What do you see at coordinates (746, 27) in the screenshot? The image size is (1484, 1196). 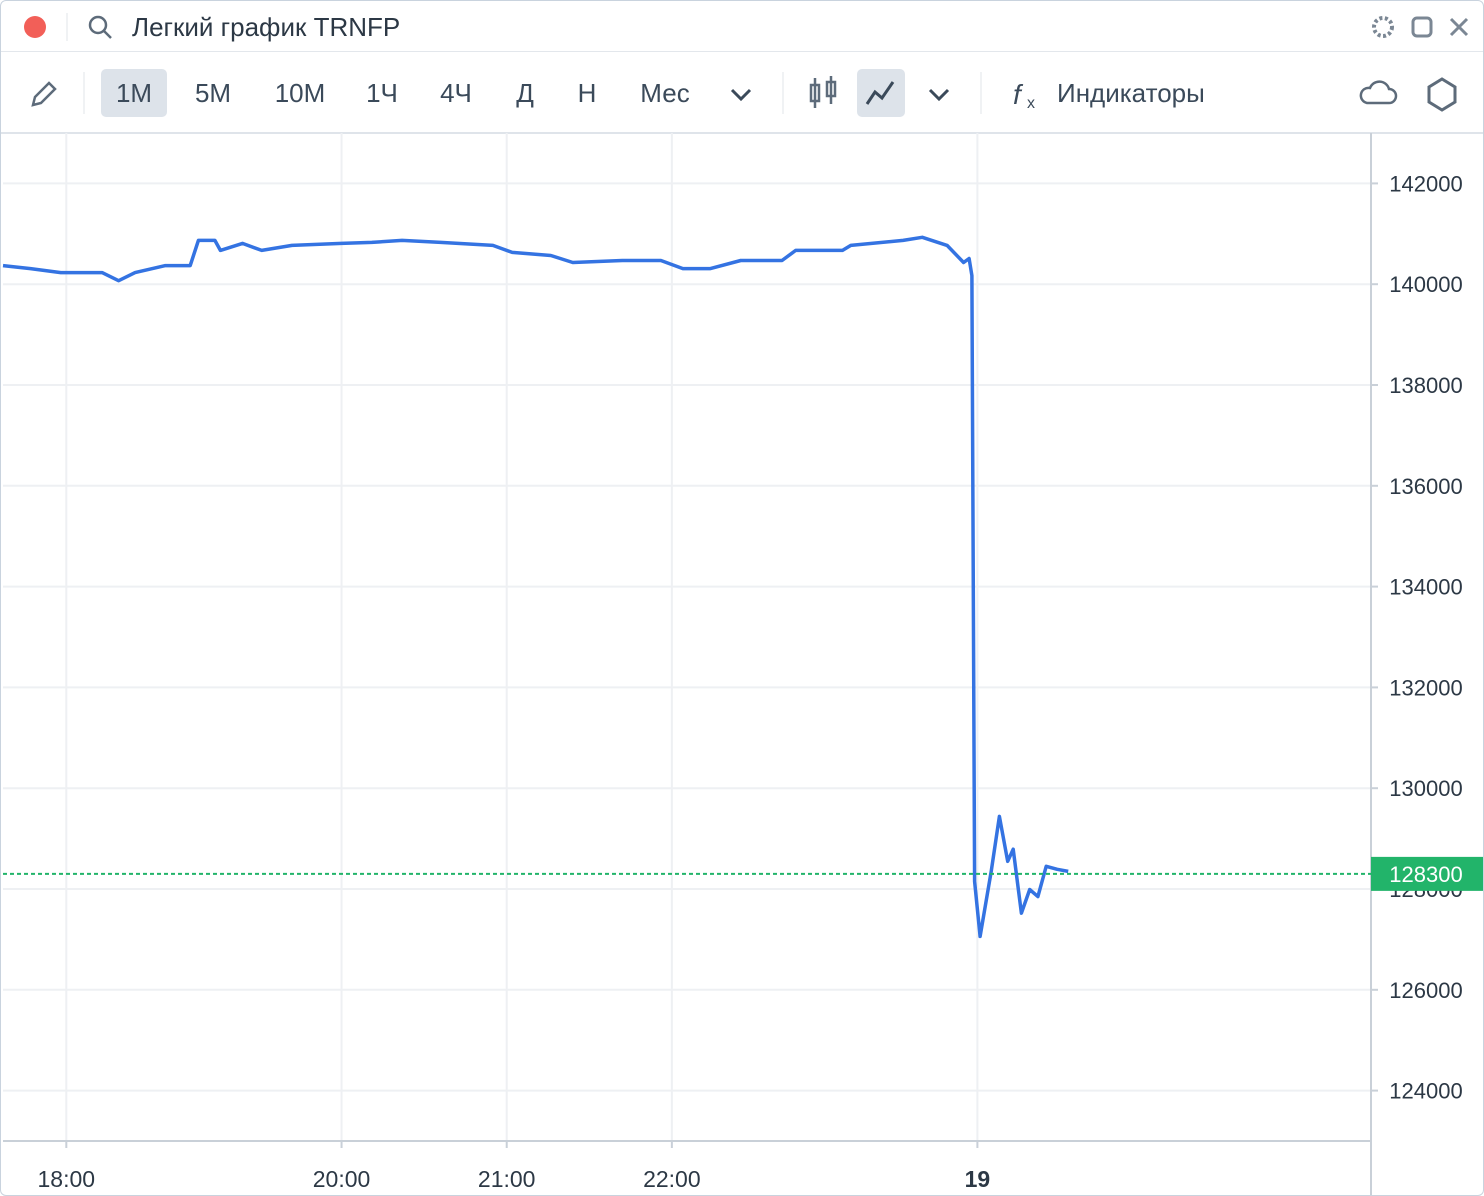 I see `title-icons: Легкий график TRNFP` at bounding box center [746, 27].